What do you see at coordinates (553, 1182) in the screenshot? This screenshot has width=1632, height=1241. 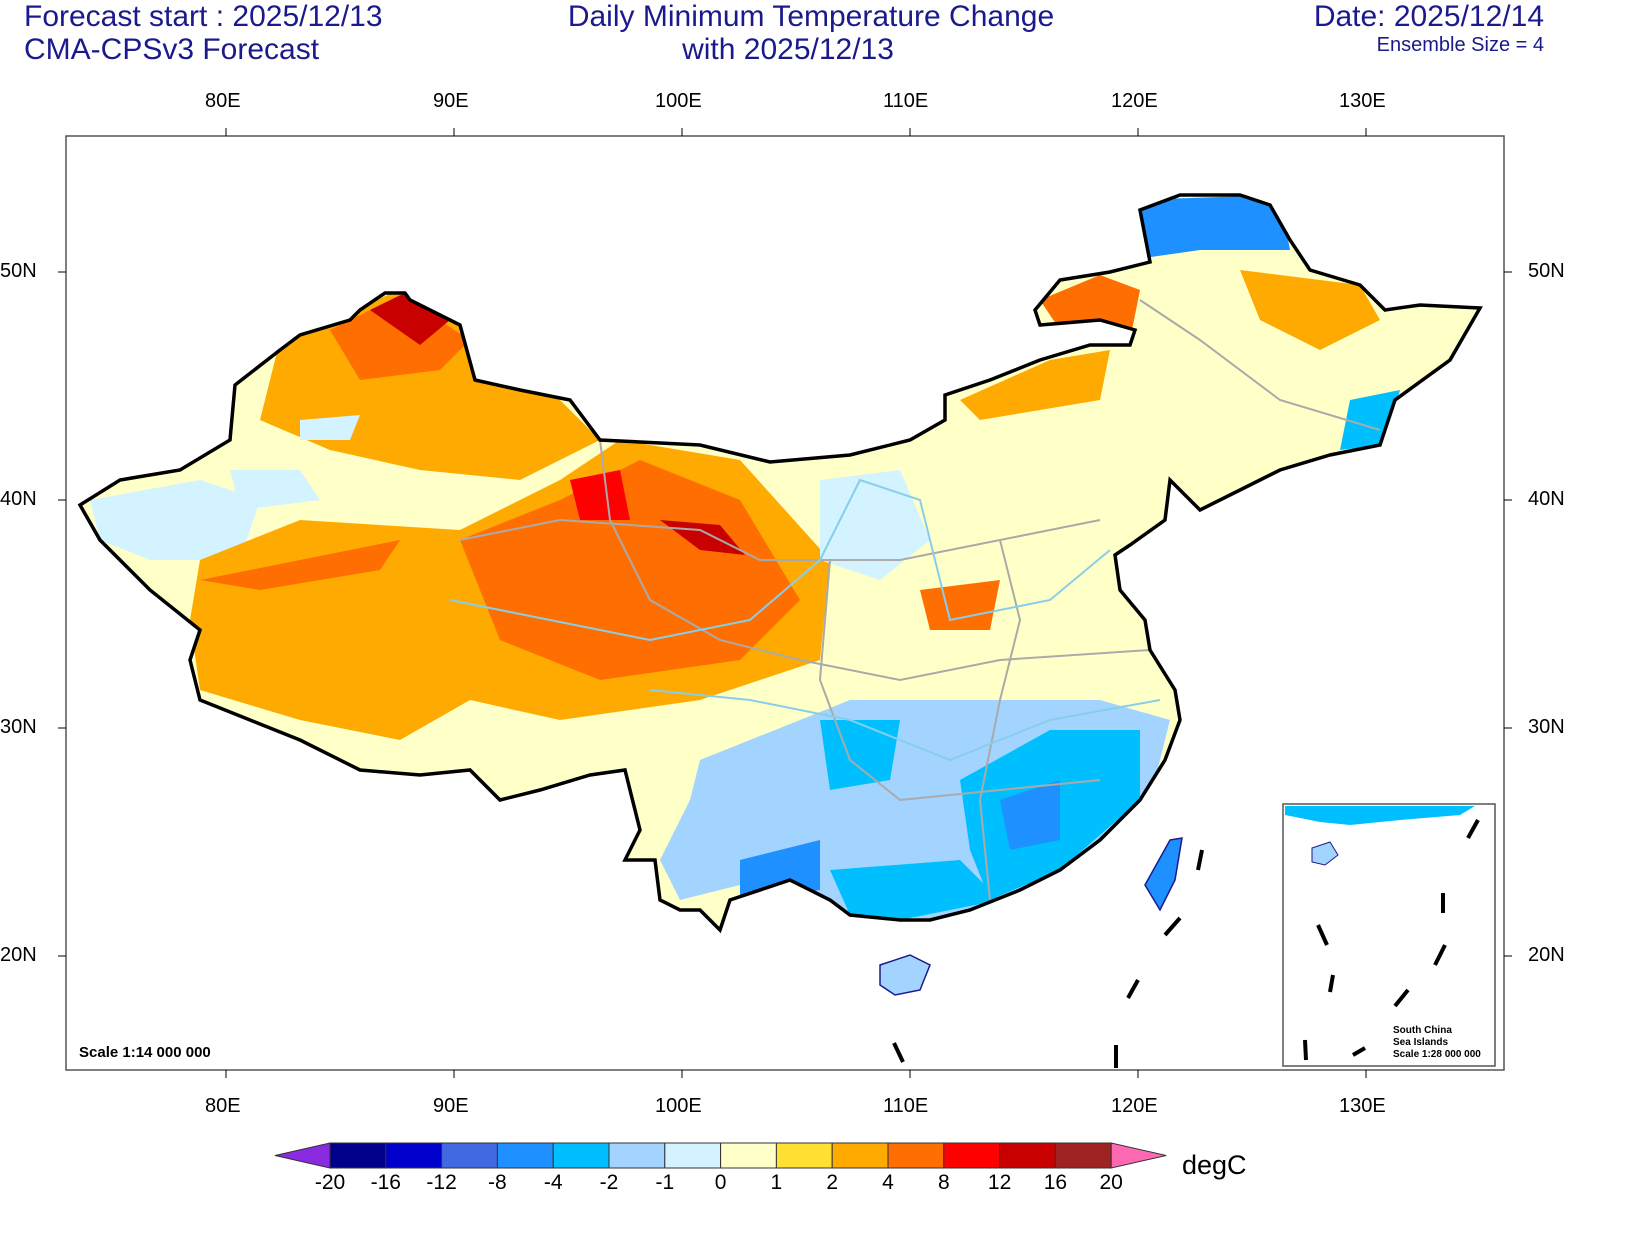 I see `colorbar-tick-label: -4` at bounding box center [553, 1182].